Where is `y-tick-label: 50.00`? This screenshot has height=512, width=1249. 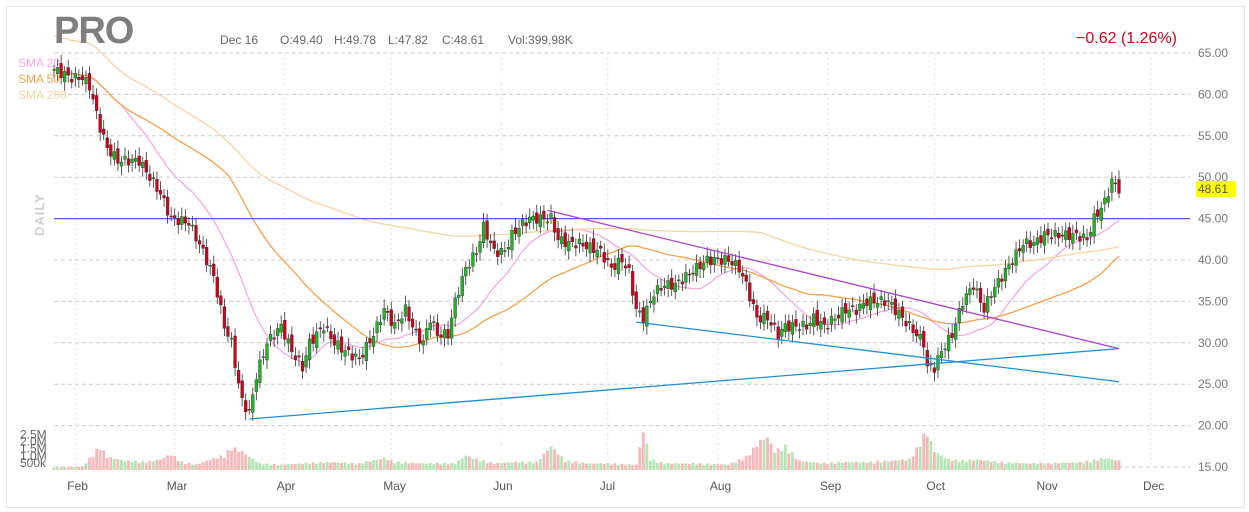 y-tick-label: 50.00 is located at coordinates (1213, 177).